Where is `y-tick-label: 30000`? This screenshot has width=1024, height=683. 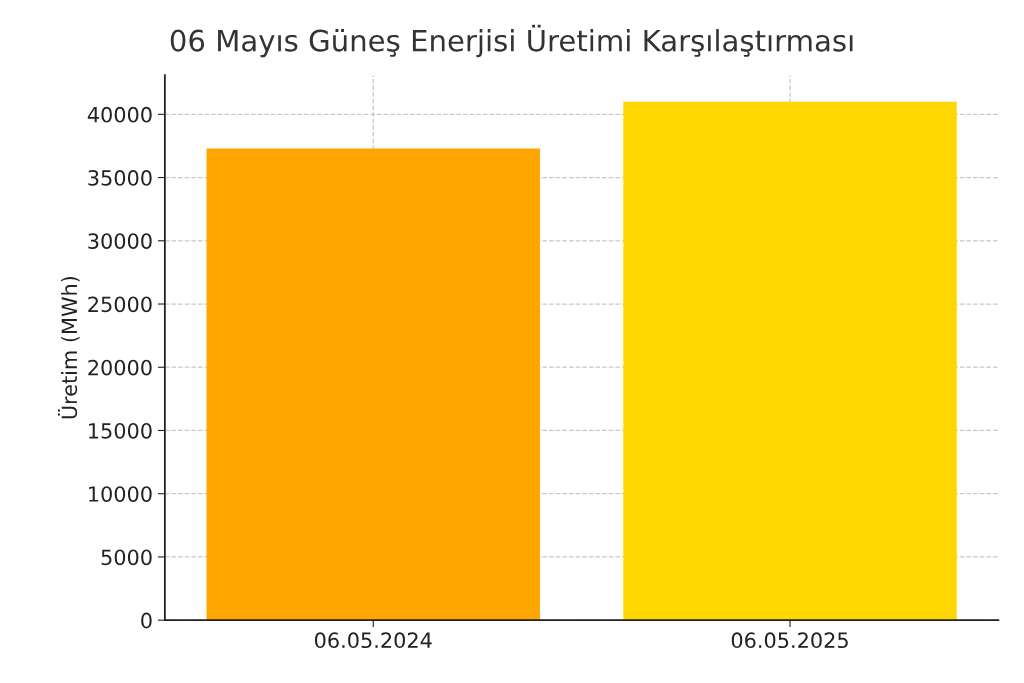
y-tick-label: 30000 is located at coordinates (120, 241).